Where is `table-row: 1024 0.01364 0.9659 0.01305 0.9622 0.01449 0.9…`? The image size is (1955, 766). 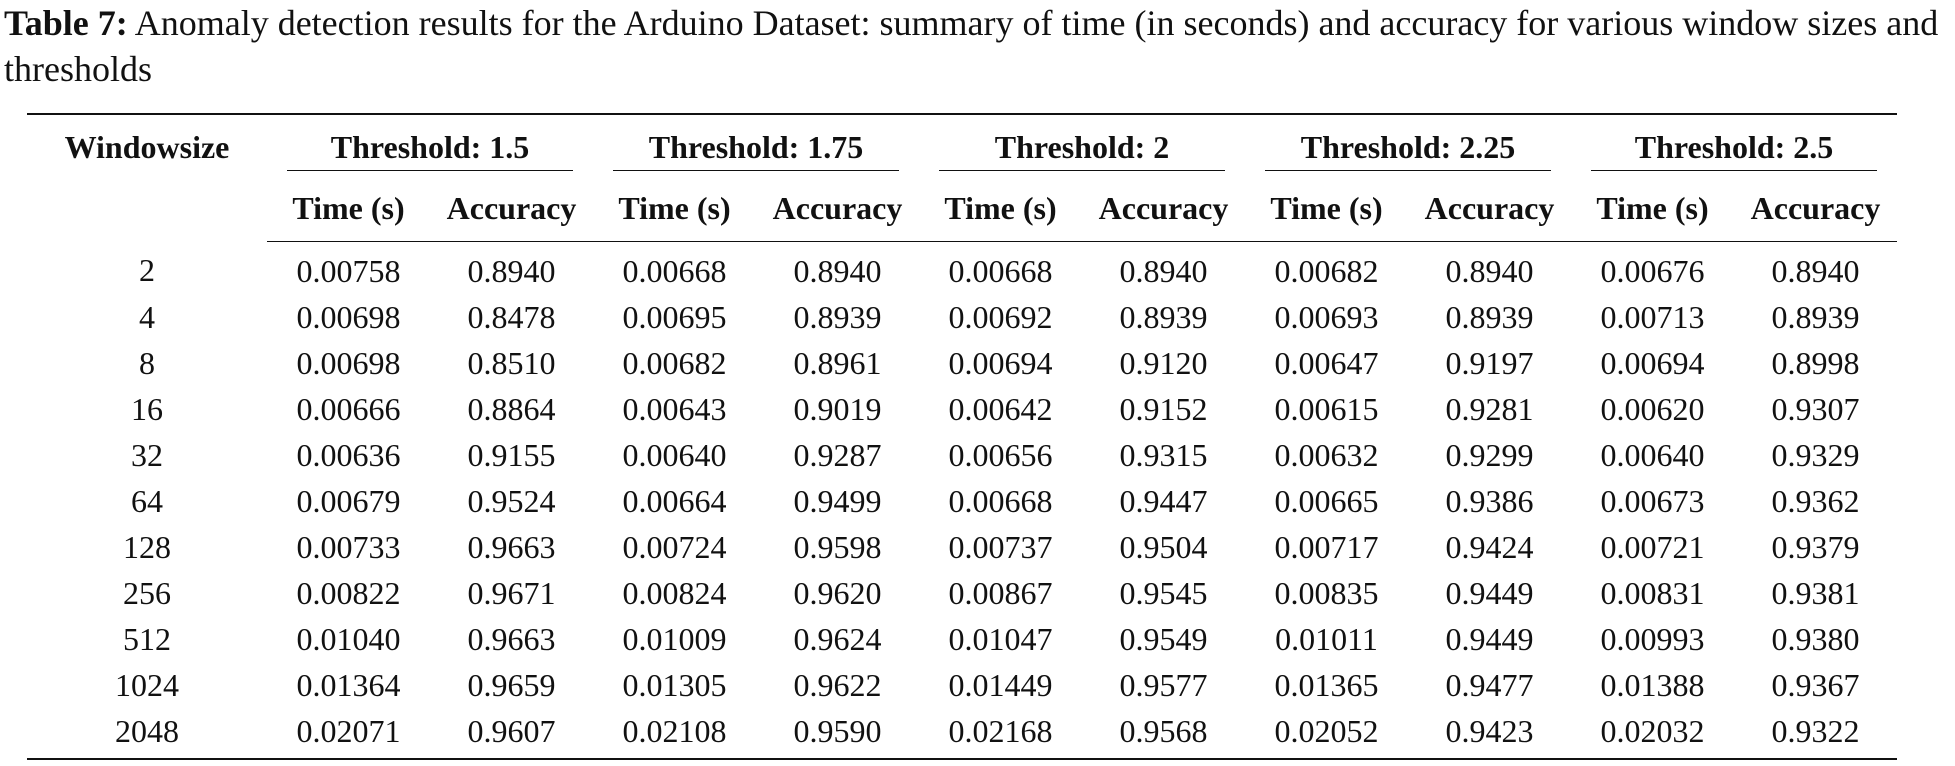
table-row: 1024 0.01364 0.9659 0.01305 0.9622 0.01449 0.9… is located at coordinates (962, 685).